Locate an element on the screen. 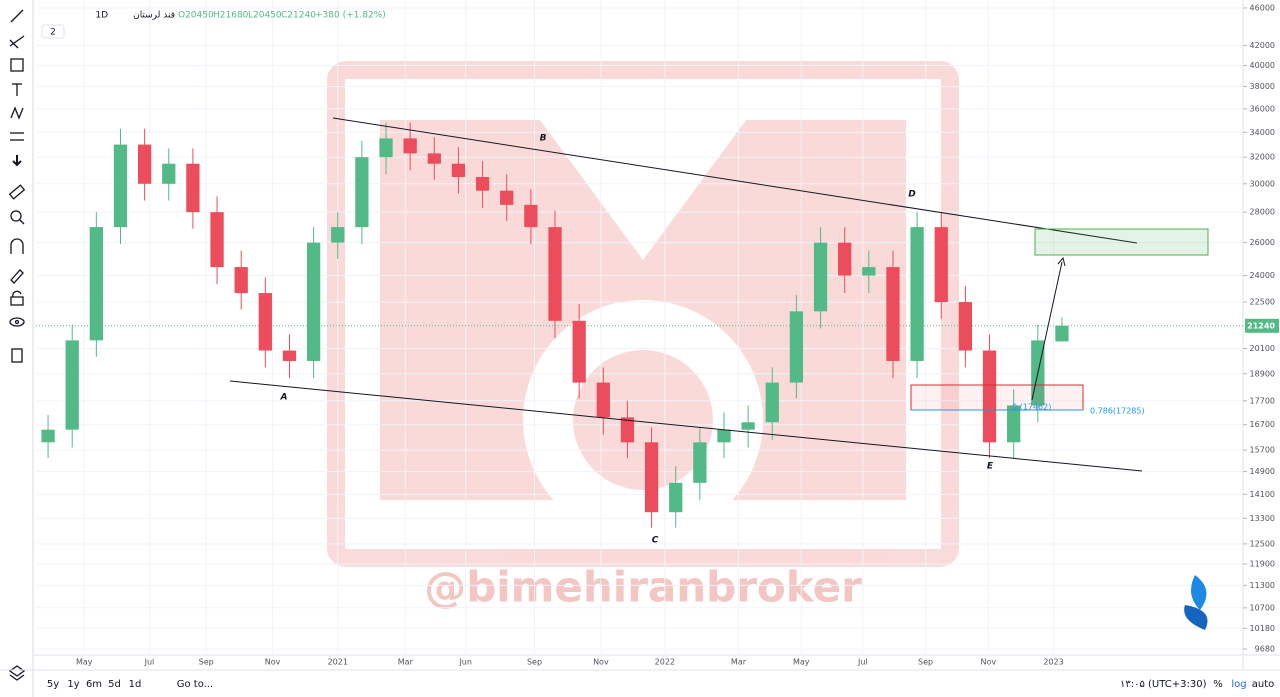 This screenshot has height=697, width=1280. range-button: 6m is located at coordinates (94, 684).